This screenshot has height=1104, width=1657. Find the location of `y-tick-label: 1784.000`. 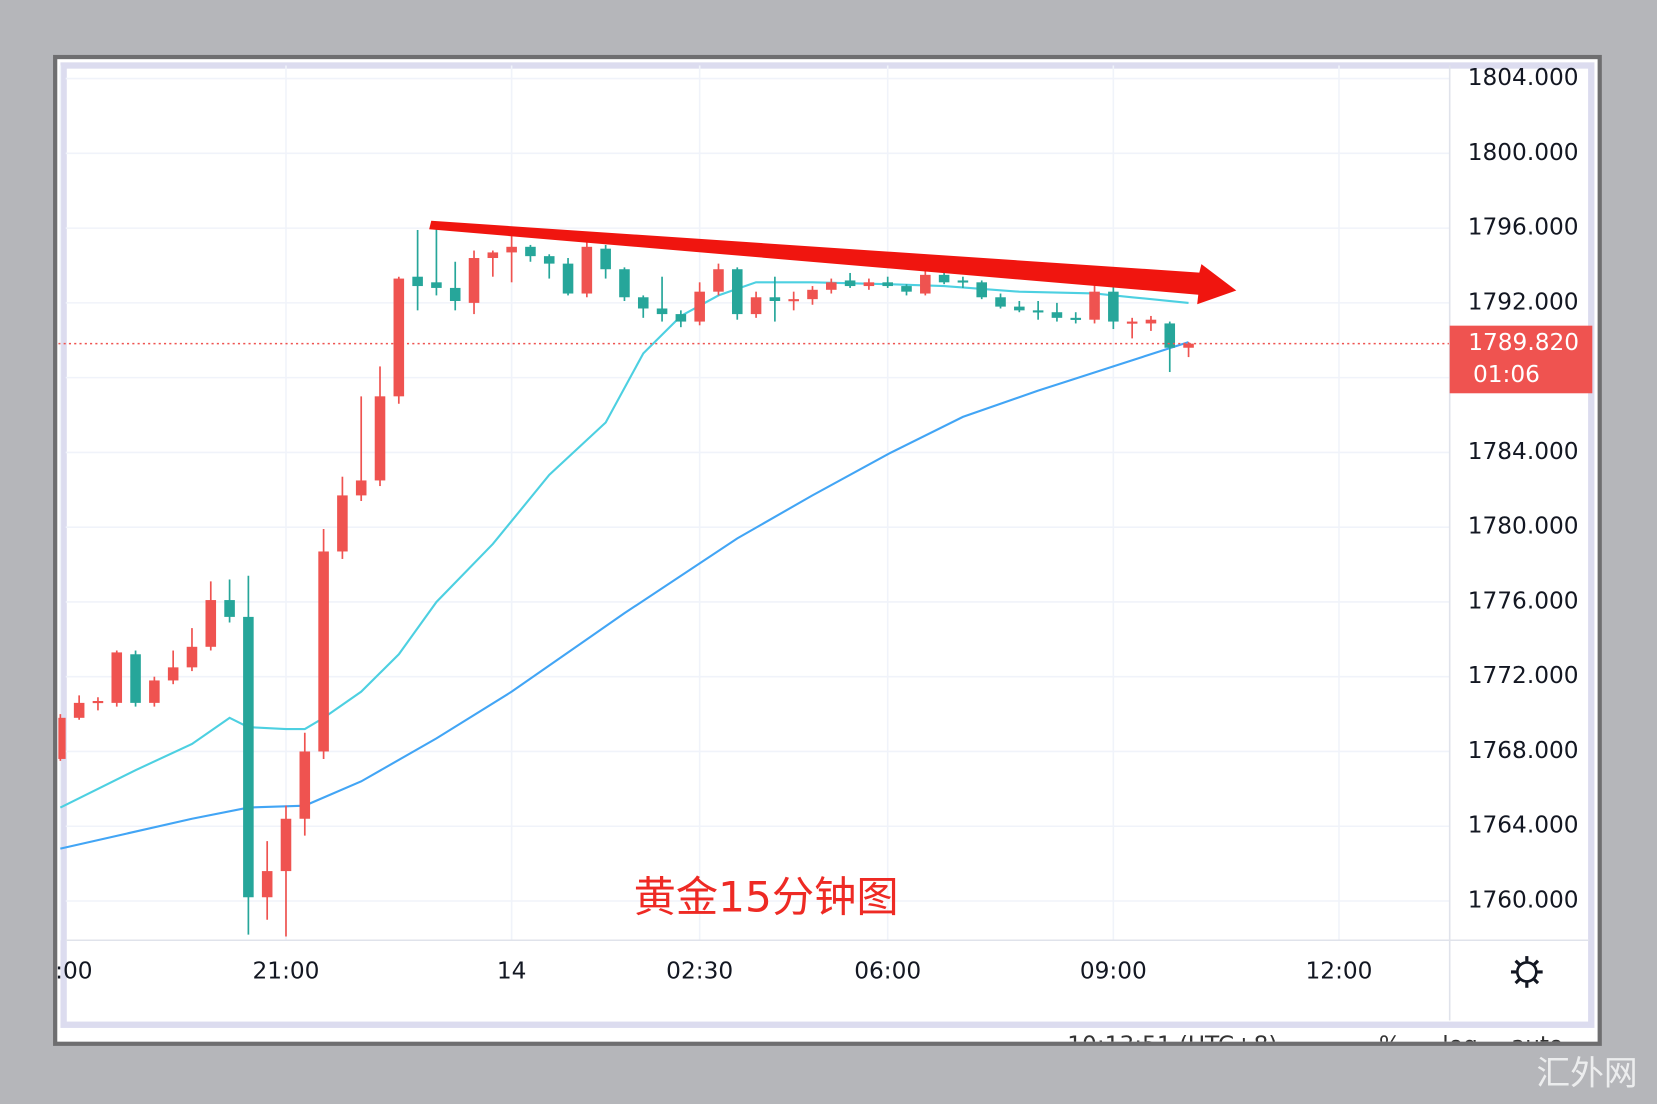

y-tick-label: 1784.000 is located at coordinates (1523, 451).